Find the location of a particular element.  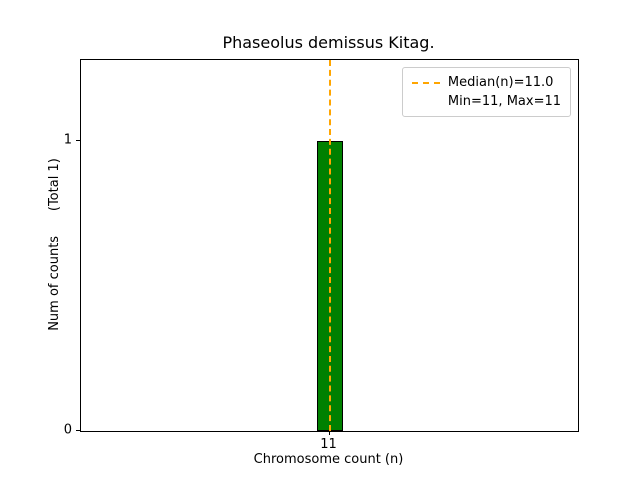

legend-entry-median: Median(n)=11.0 is located at coordinates (486, 82).